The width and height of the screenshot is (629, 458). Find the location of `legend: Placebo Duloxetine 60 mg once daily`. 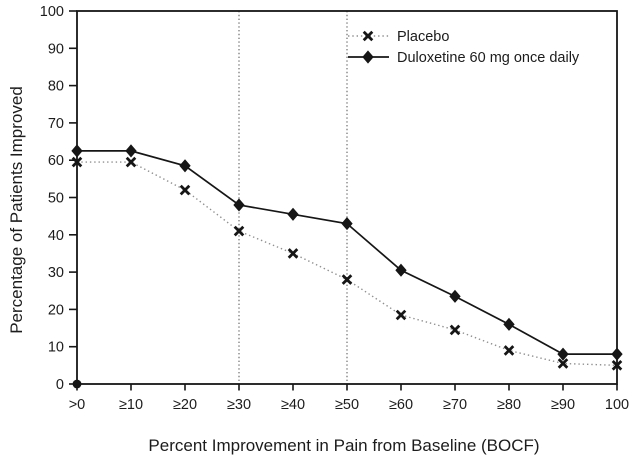

legend: Placebo Duloxetine 60 mg once daily is located at coordinates (464, 47).